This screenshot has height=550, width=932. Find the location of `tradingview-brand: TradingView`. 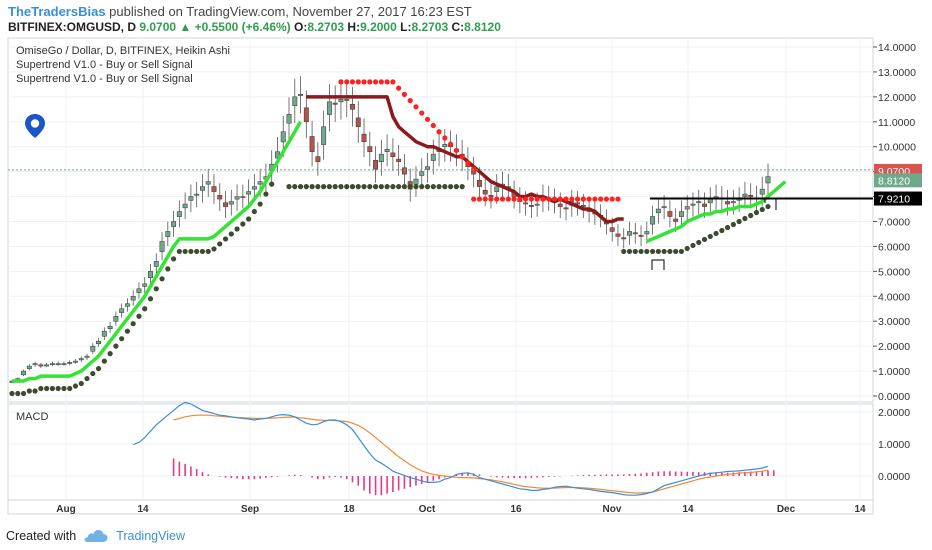

tradingview-brand: TradingView is located at coordinates (150, 536).